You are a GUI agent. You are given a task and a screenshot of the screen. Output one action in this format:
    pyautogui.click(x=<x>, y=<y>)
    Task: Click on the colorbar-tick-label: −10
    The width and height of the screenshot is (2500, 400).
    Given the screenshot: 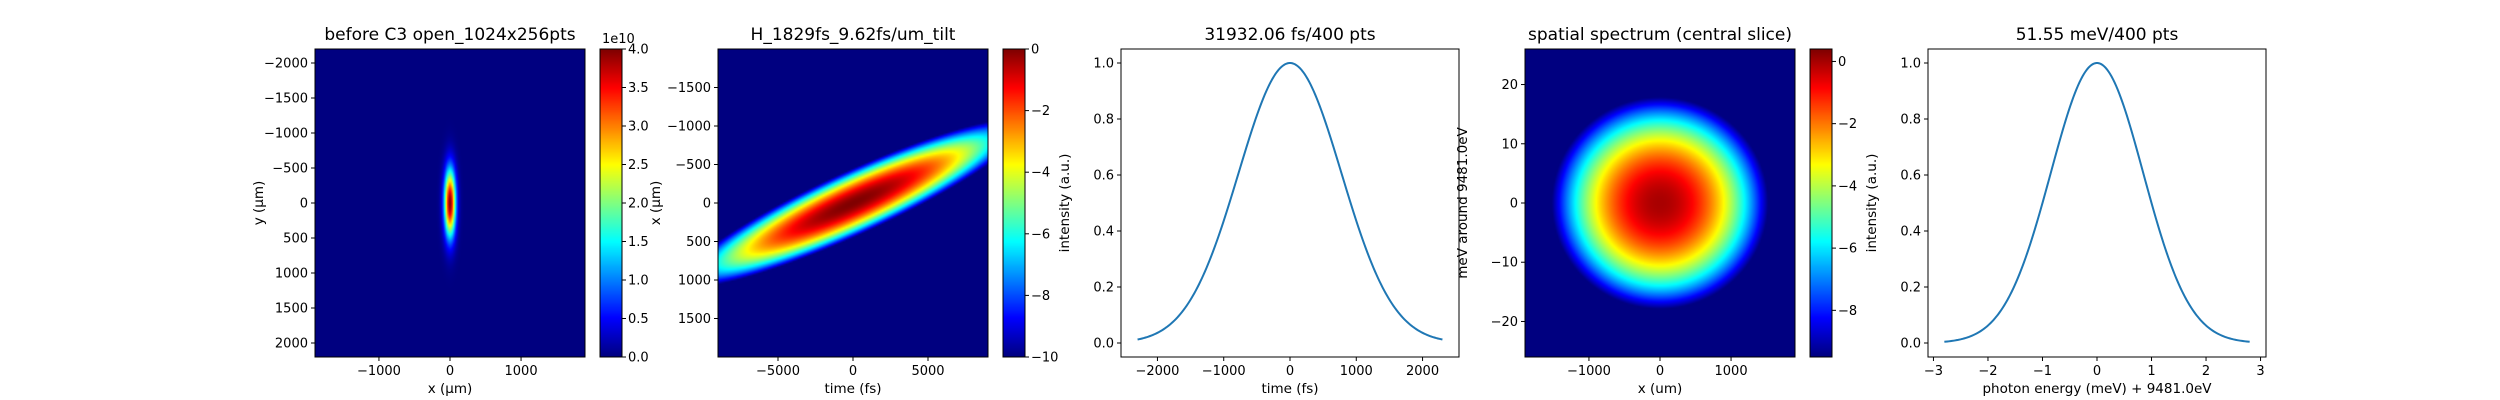 What is the action you would take?
    pyautogui.click(x=1044, y=358)
    